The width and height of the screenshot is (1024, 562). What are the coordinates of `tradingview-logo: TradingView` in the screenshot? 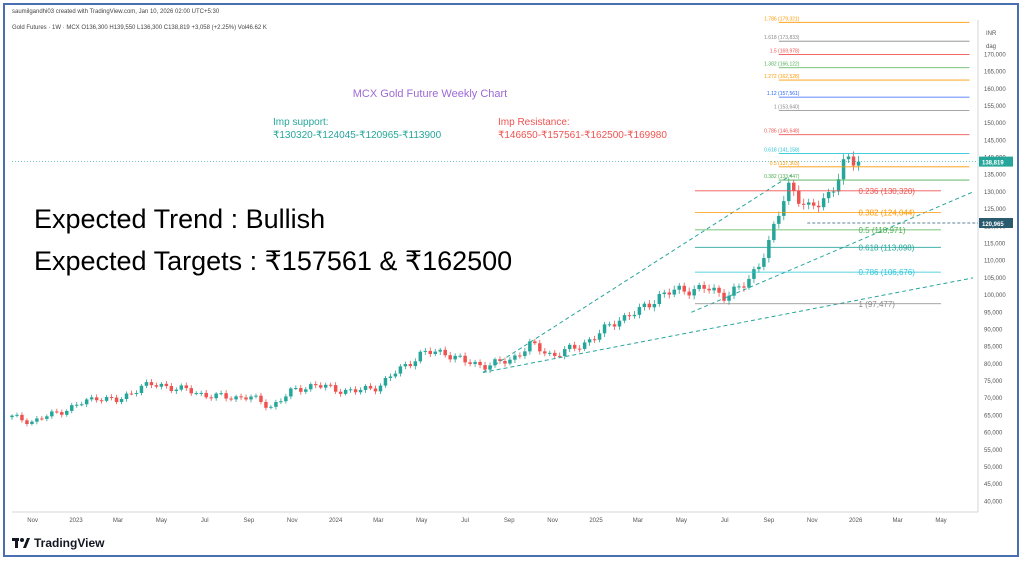 It's located at (58, 543).